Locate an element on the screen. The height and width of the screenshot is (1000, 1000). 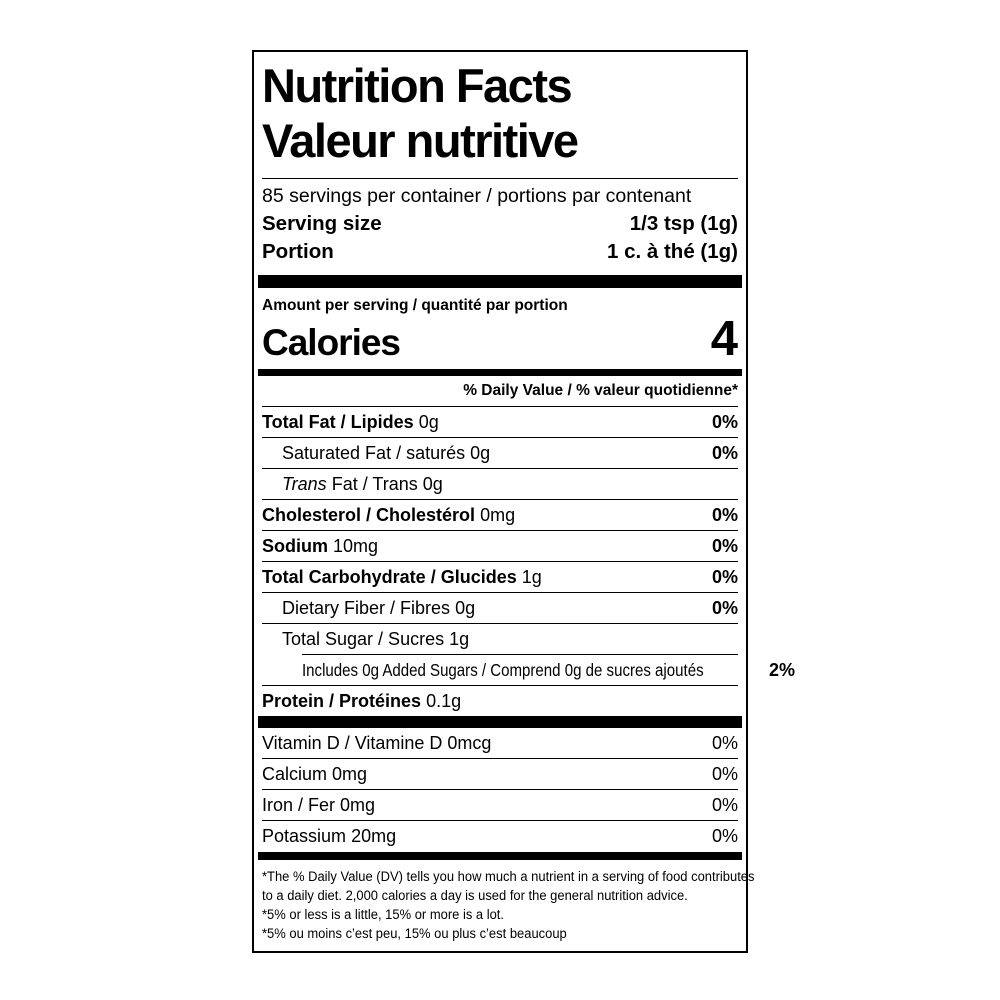
nutrient-row-total-sugar: Total Sugar / Sucres 1g is located at coordinates (500, 639).